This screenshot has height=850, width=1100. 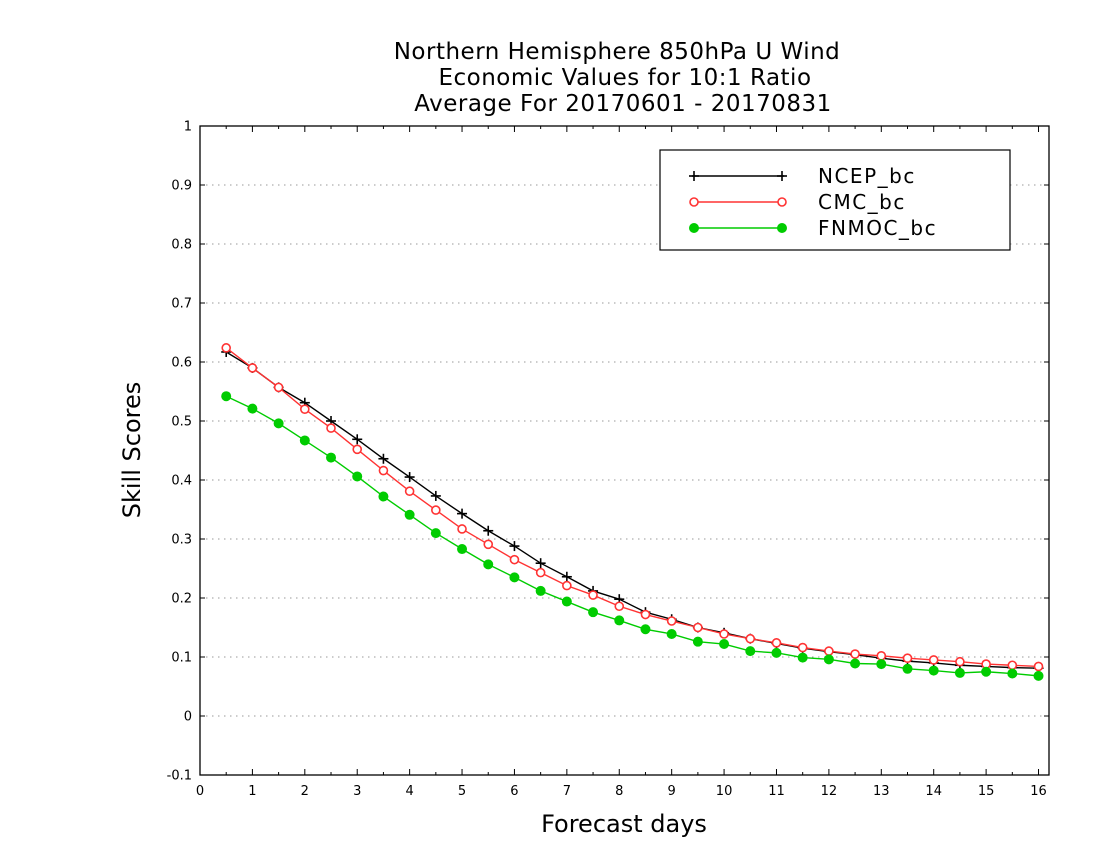 What do you see at coordinates (877, 228) in the screenshot?
I see `legend-label-fnmoc-bc: FNMOC_bc` at bounding box center [877, 228].